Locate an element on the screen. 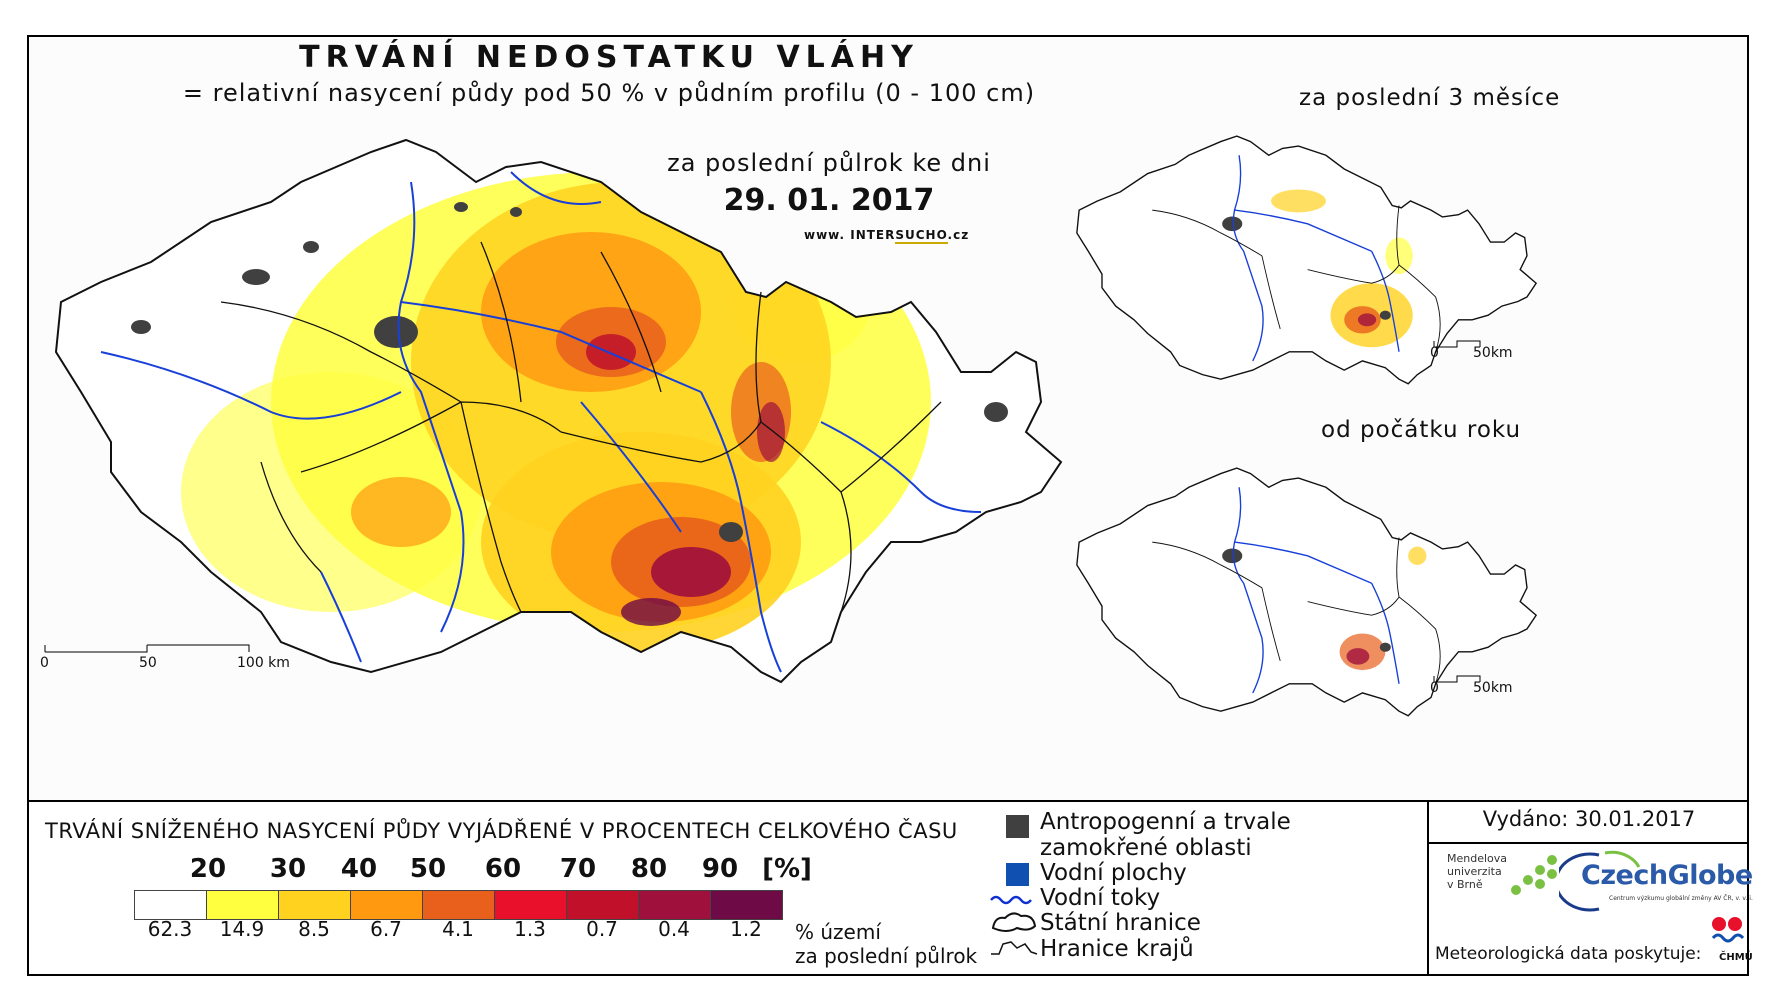 The width and height of the screenshot is (1772, 1003). legend-divider-horizontal is located at coordinates (1588, 843).